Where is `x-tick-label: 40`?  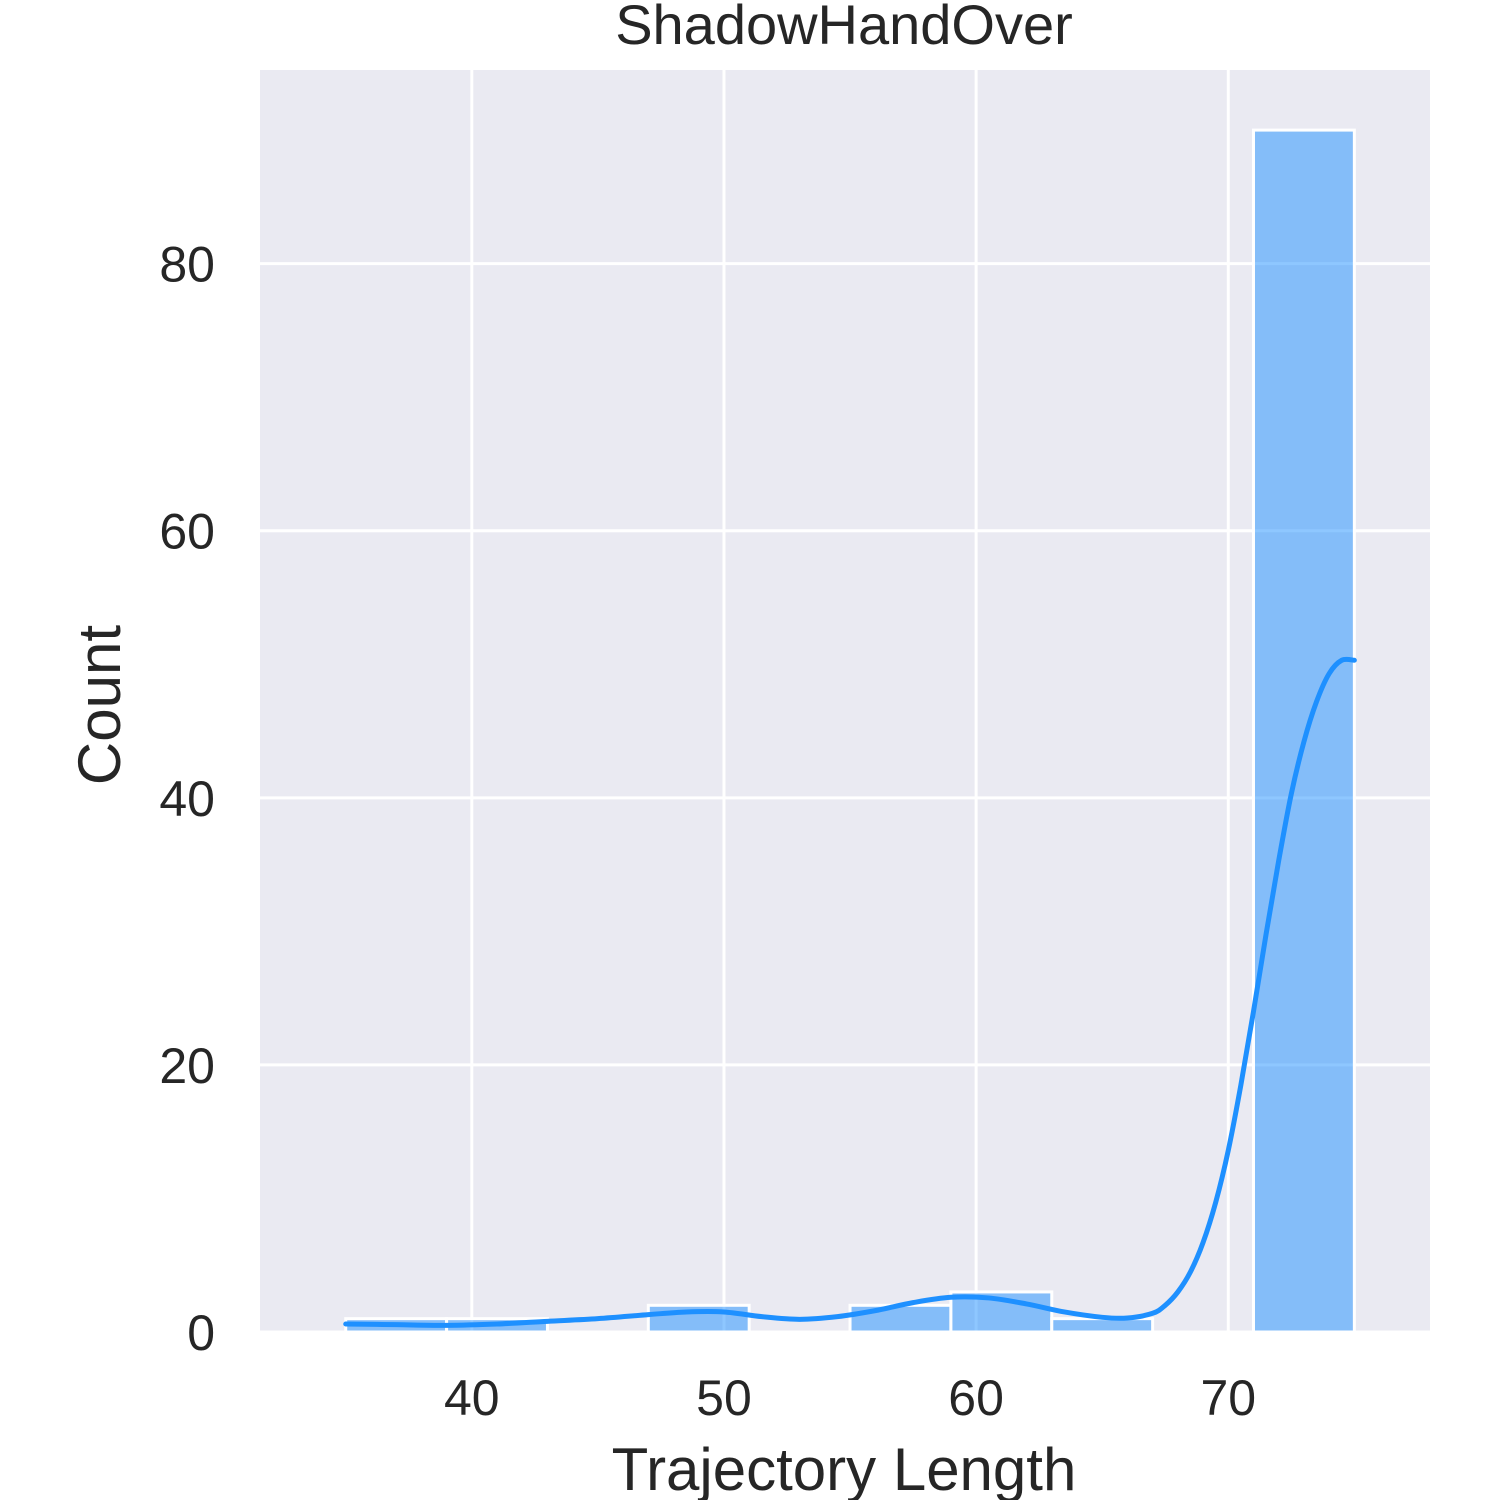
x-tick-label: 40 is located at coordinates (472, 1398).